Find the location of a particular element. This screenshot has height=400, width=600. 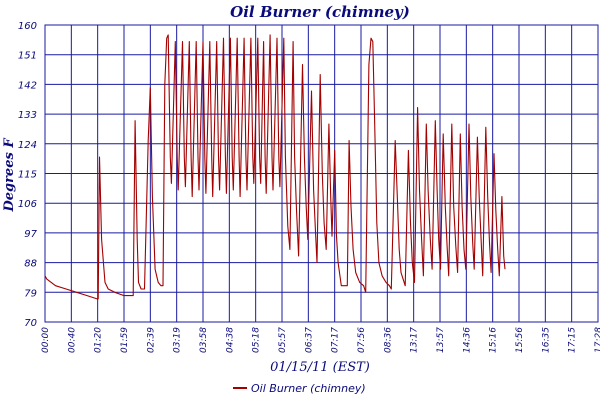

x-tick-label: 17:28 is located at coordinates (597, 340).